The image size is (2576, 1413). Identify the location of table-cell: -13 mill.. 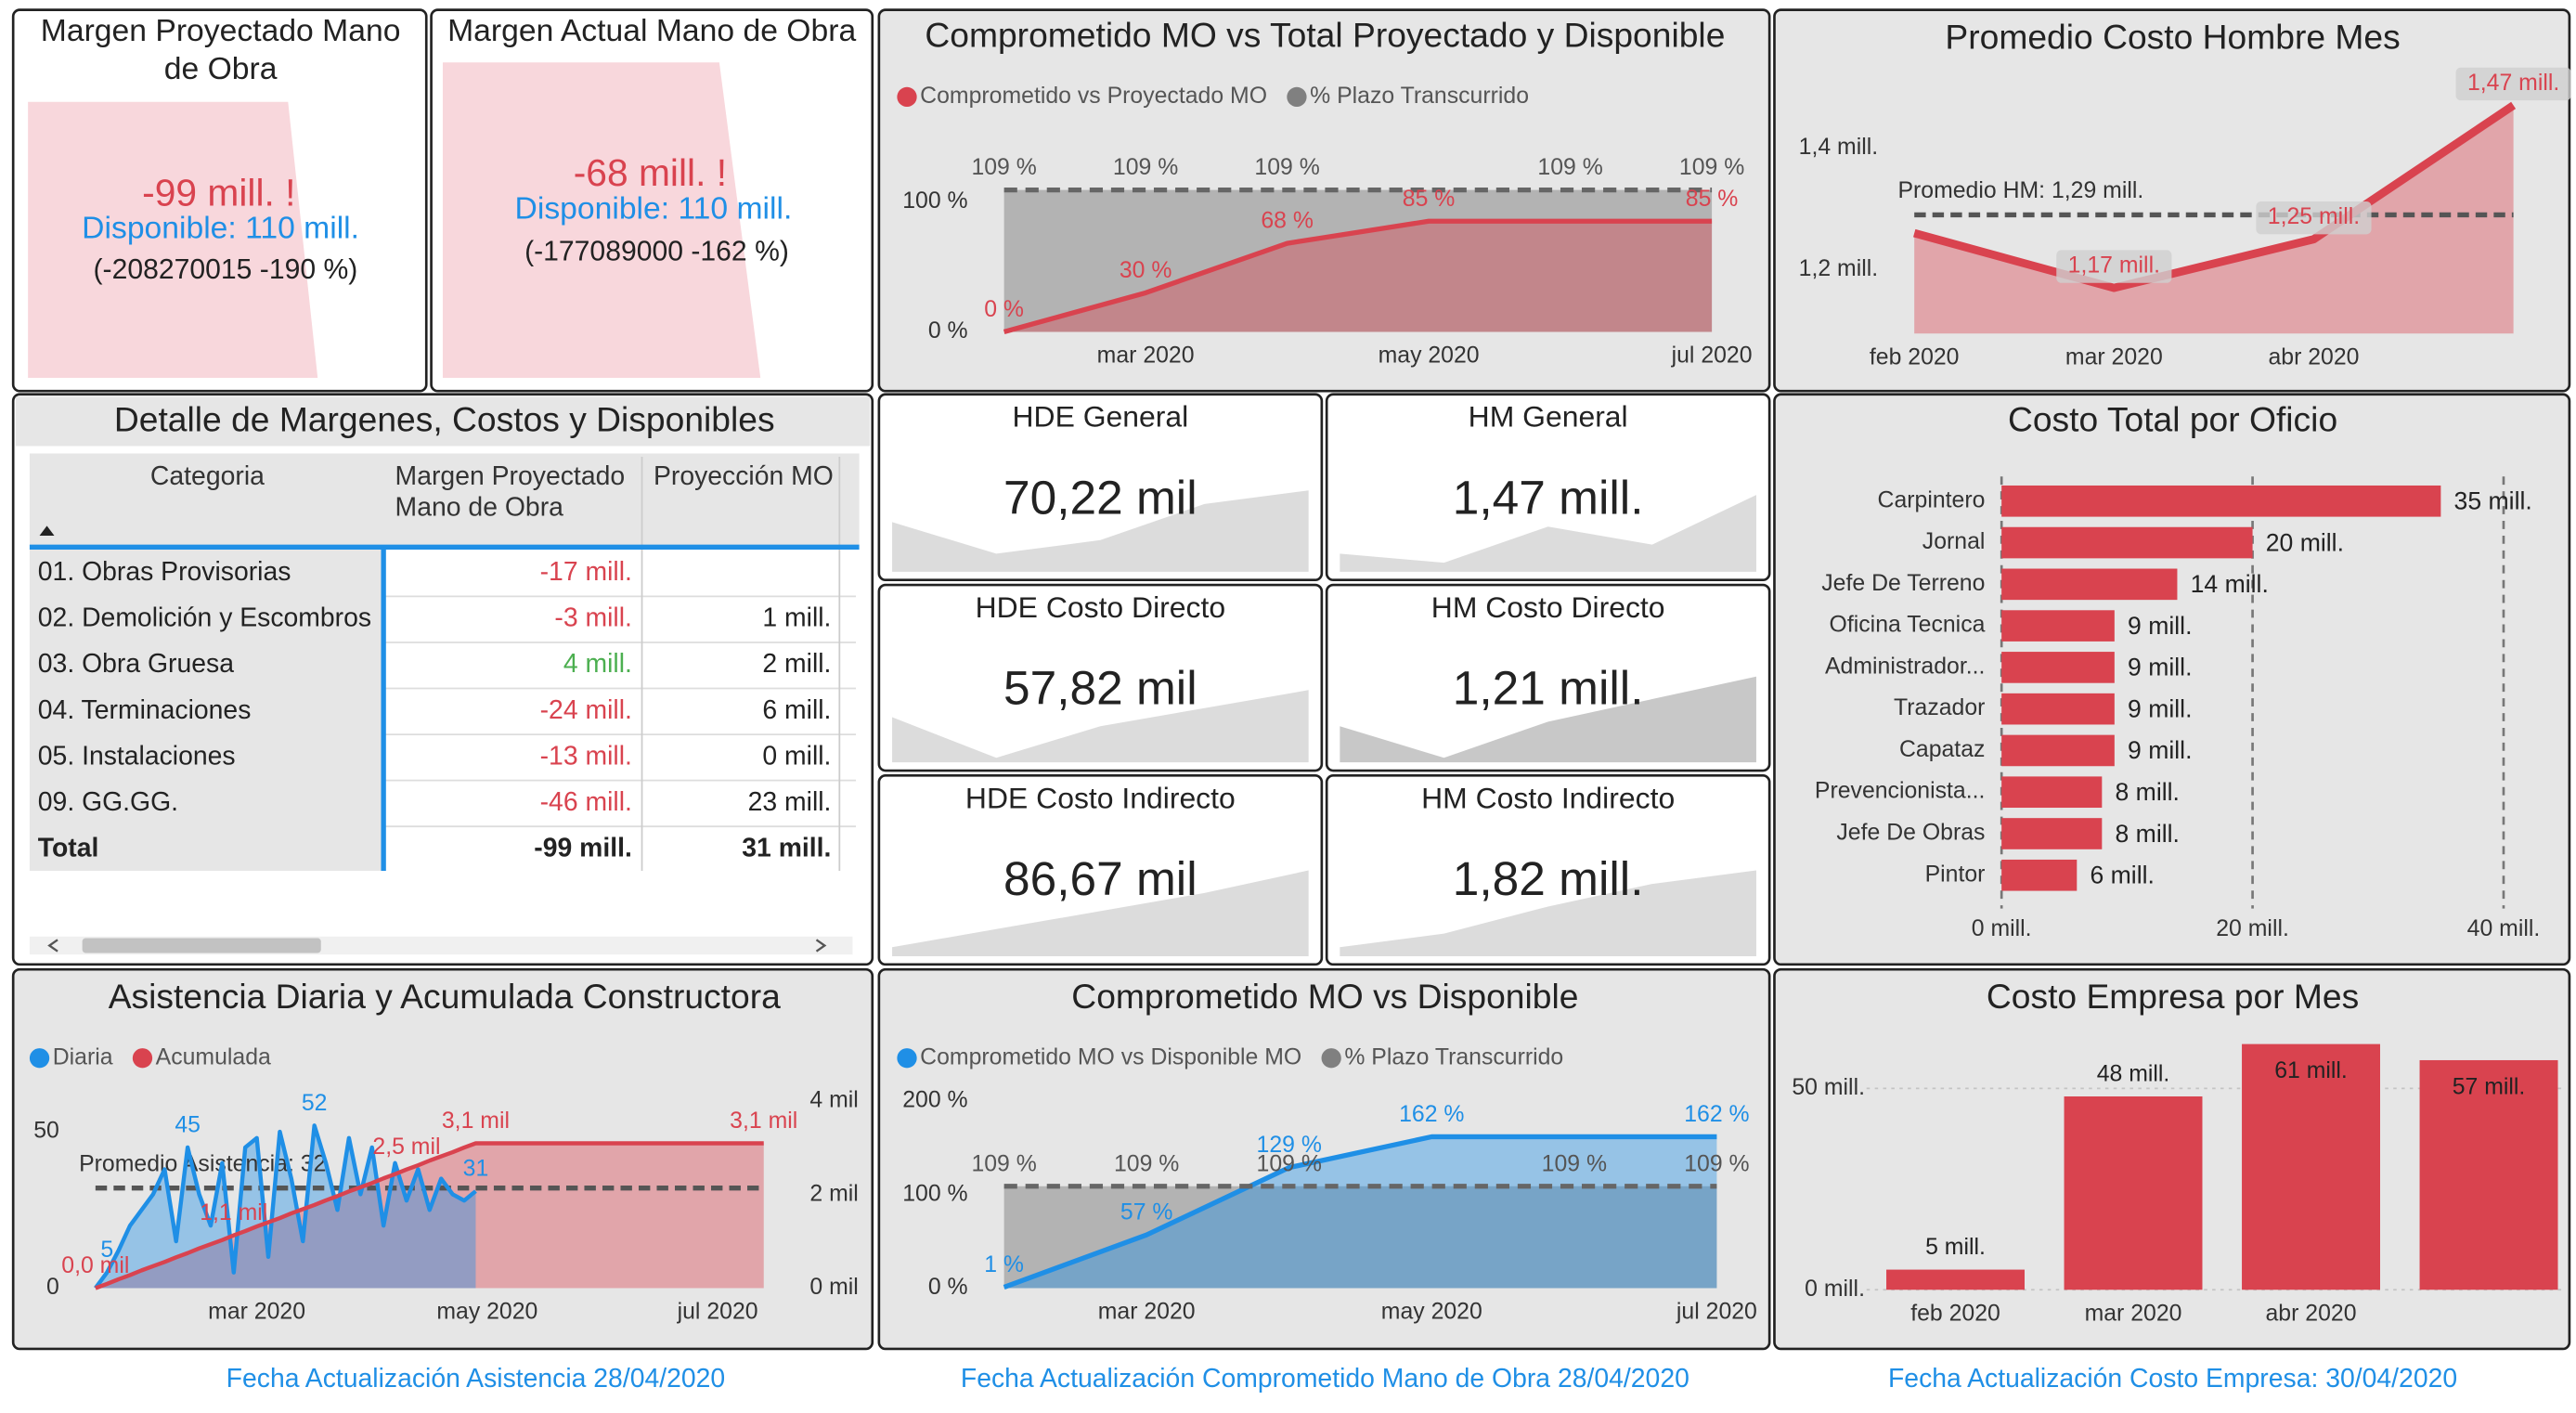
(586, 756).